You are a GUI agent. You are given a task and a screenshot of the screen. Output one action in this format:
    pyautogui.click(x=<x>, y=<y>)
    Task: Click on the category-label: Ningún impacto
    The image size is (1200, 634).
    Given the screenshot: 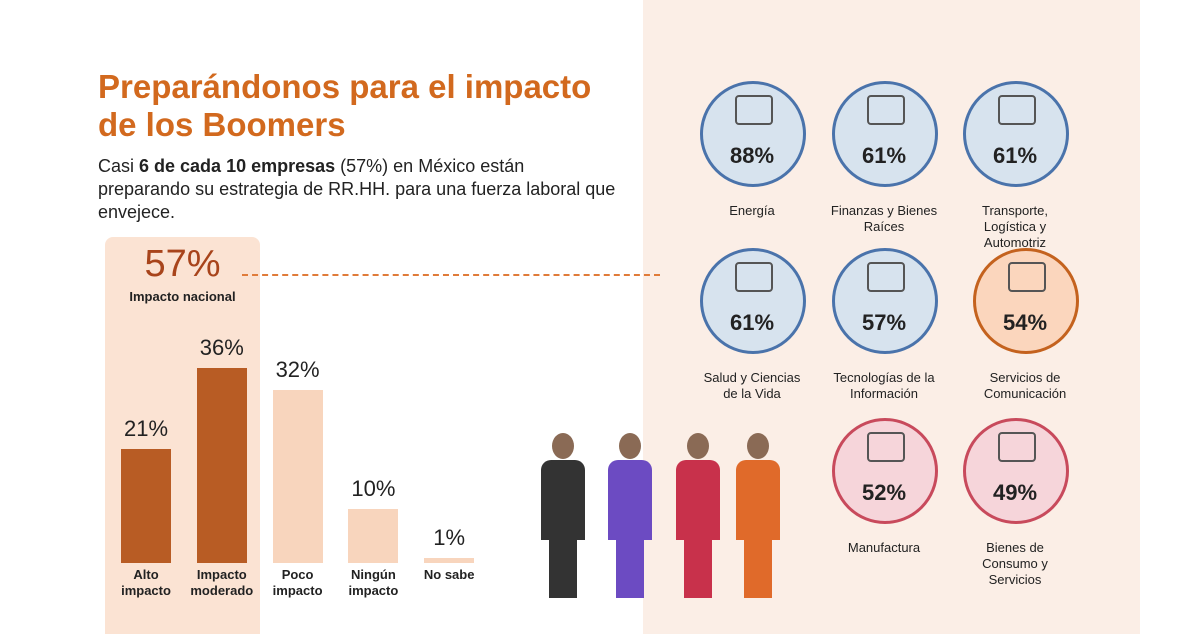 What is the action you would take?
    pyautogui.click(x=373, y=582)
    